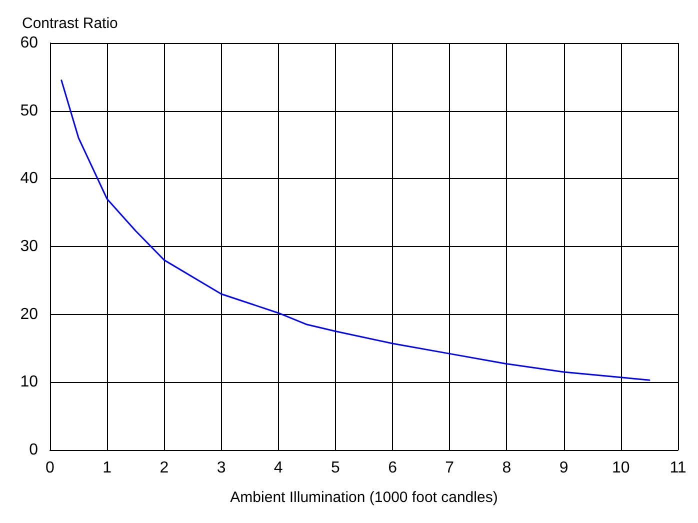 This screenshot has width=698, height=523. Describe the element at coordinates (364, 497) in the screenshot. I see `x-axis-title: Ambient Illumination (1000 foot candles)` at that location.